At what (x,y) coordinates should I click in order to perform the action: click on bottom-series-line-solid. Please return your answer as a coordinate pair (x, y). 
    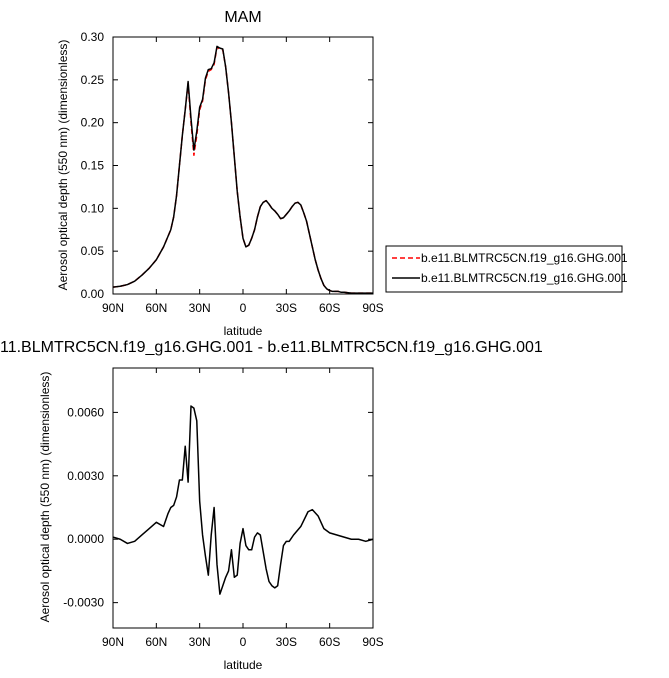
    Looking at the image, I should click on (243, 500).